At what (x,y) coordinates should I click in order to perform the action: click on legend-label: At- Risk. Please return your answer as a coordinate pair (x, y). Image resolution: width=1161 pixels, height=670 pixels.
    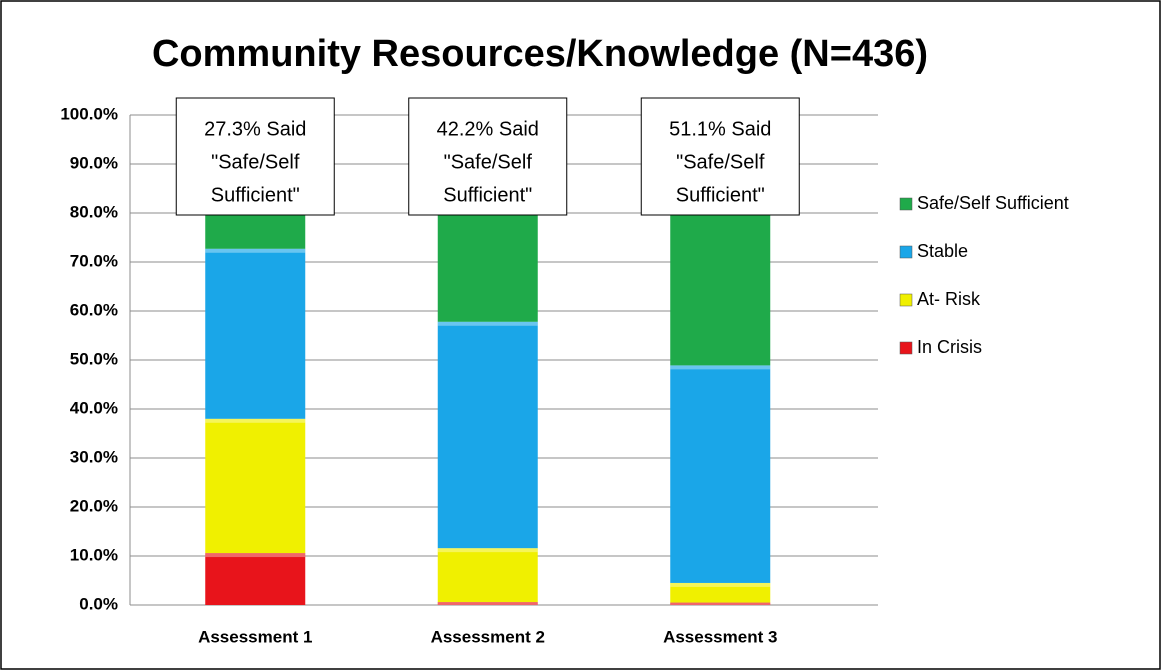
    Looking at the image, I should click on (949, 299).